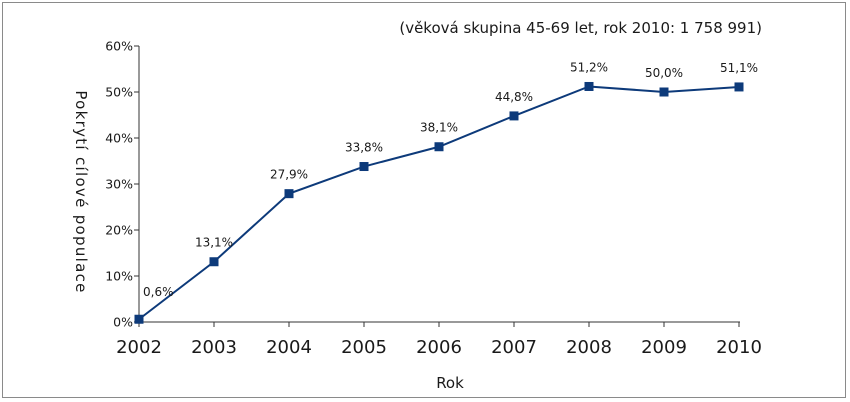 This screenshot has width=850, height=402. I want to click on y-tick-label: 0%, so click(123, 322).